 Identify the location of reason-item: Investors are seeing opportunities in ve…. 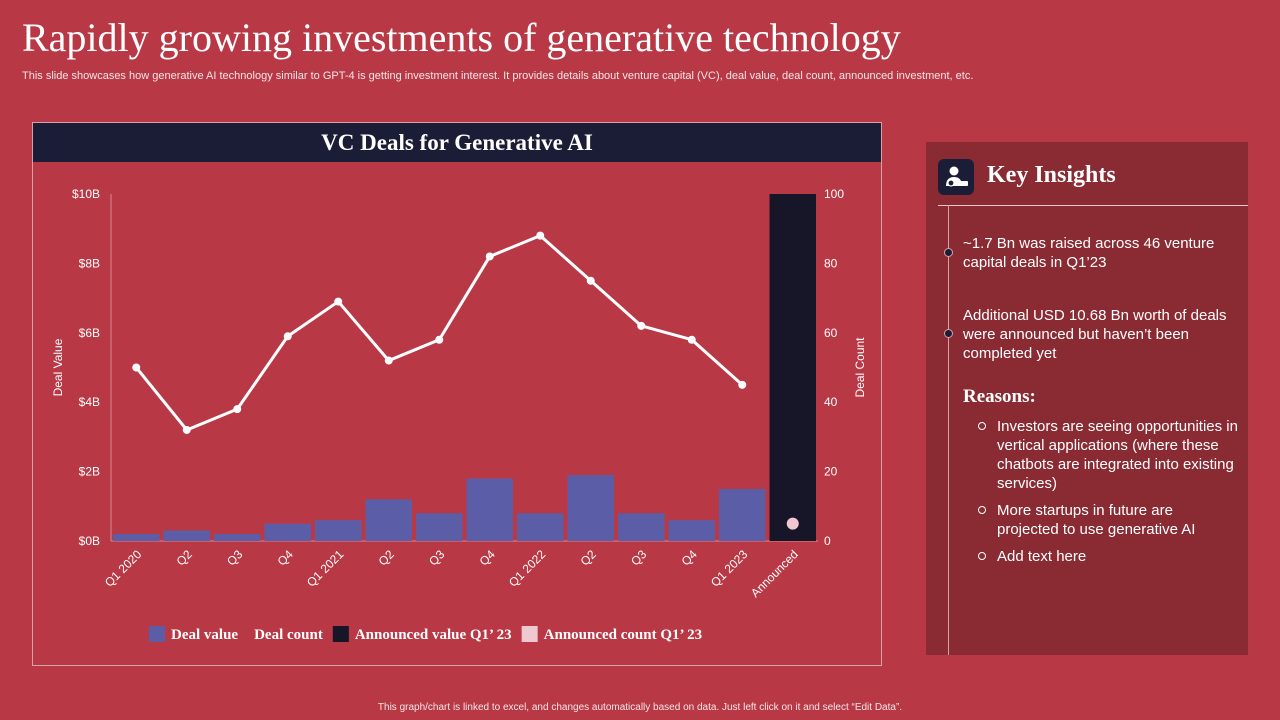
(1108, 455).